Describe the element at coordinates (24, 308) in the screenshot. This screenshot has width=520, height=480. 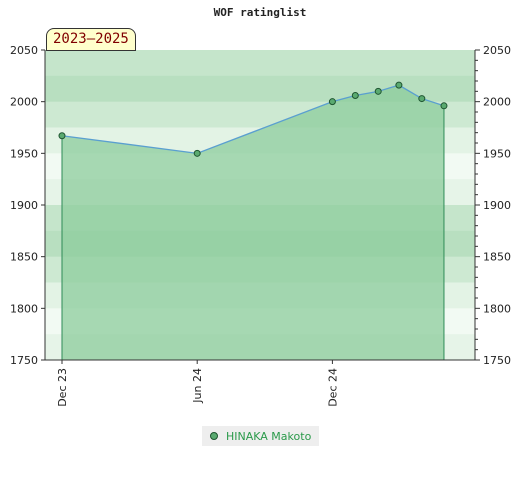
I see `y-tick-label-left: 1800` at that location.